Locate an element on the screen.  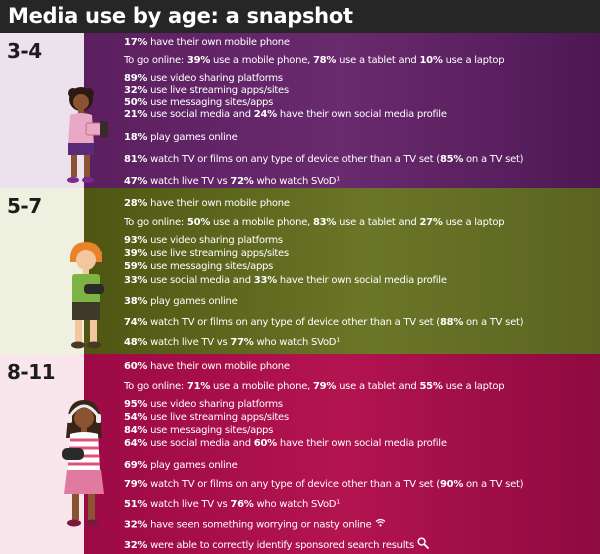
page-title: Media use by age: a snapshot is located at coordinates (300, 16).